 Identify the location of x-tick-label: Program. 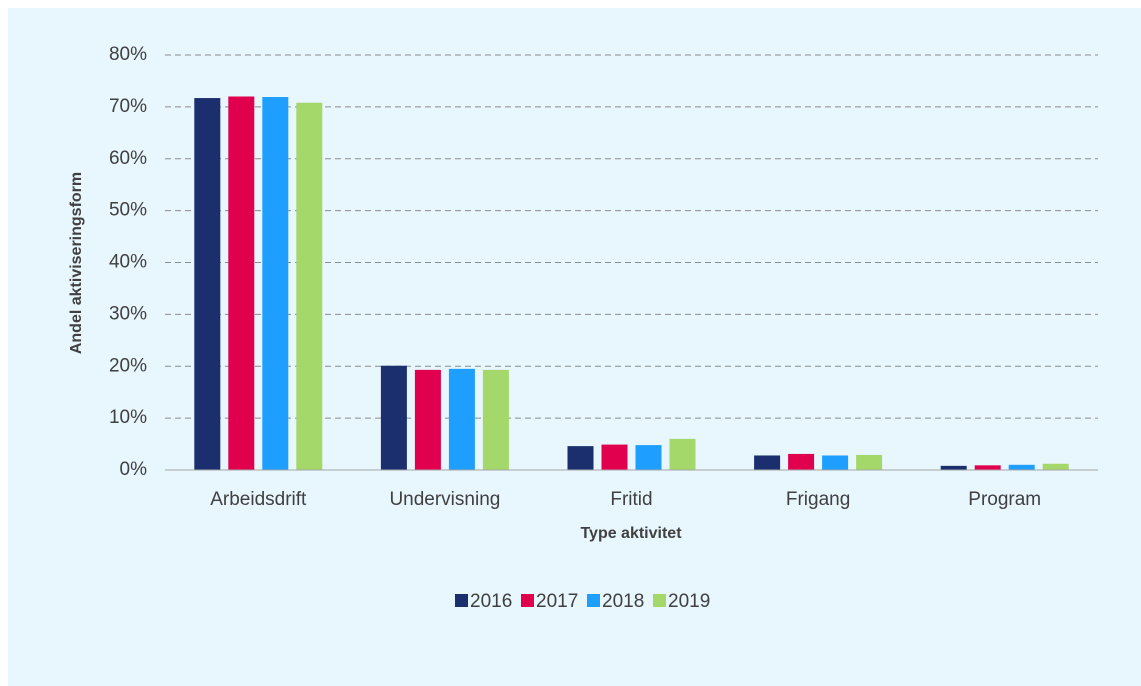
(1004, 499).